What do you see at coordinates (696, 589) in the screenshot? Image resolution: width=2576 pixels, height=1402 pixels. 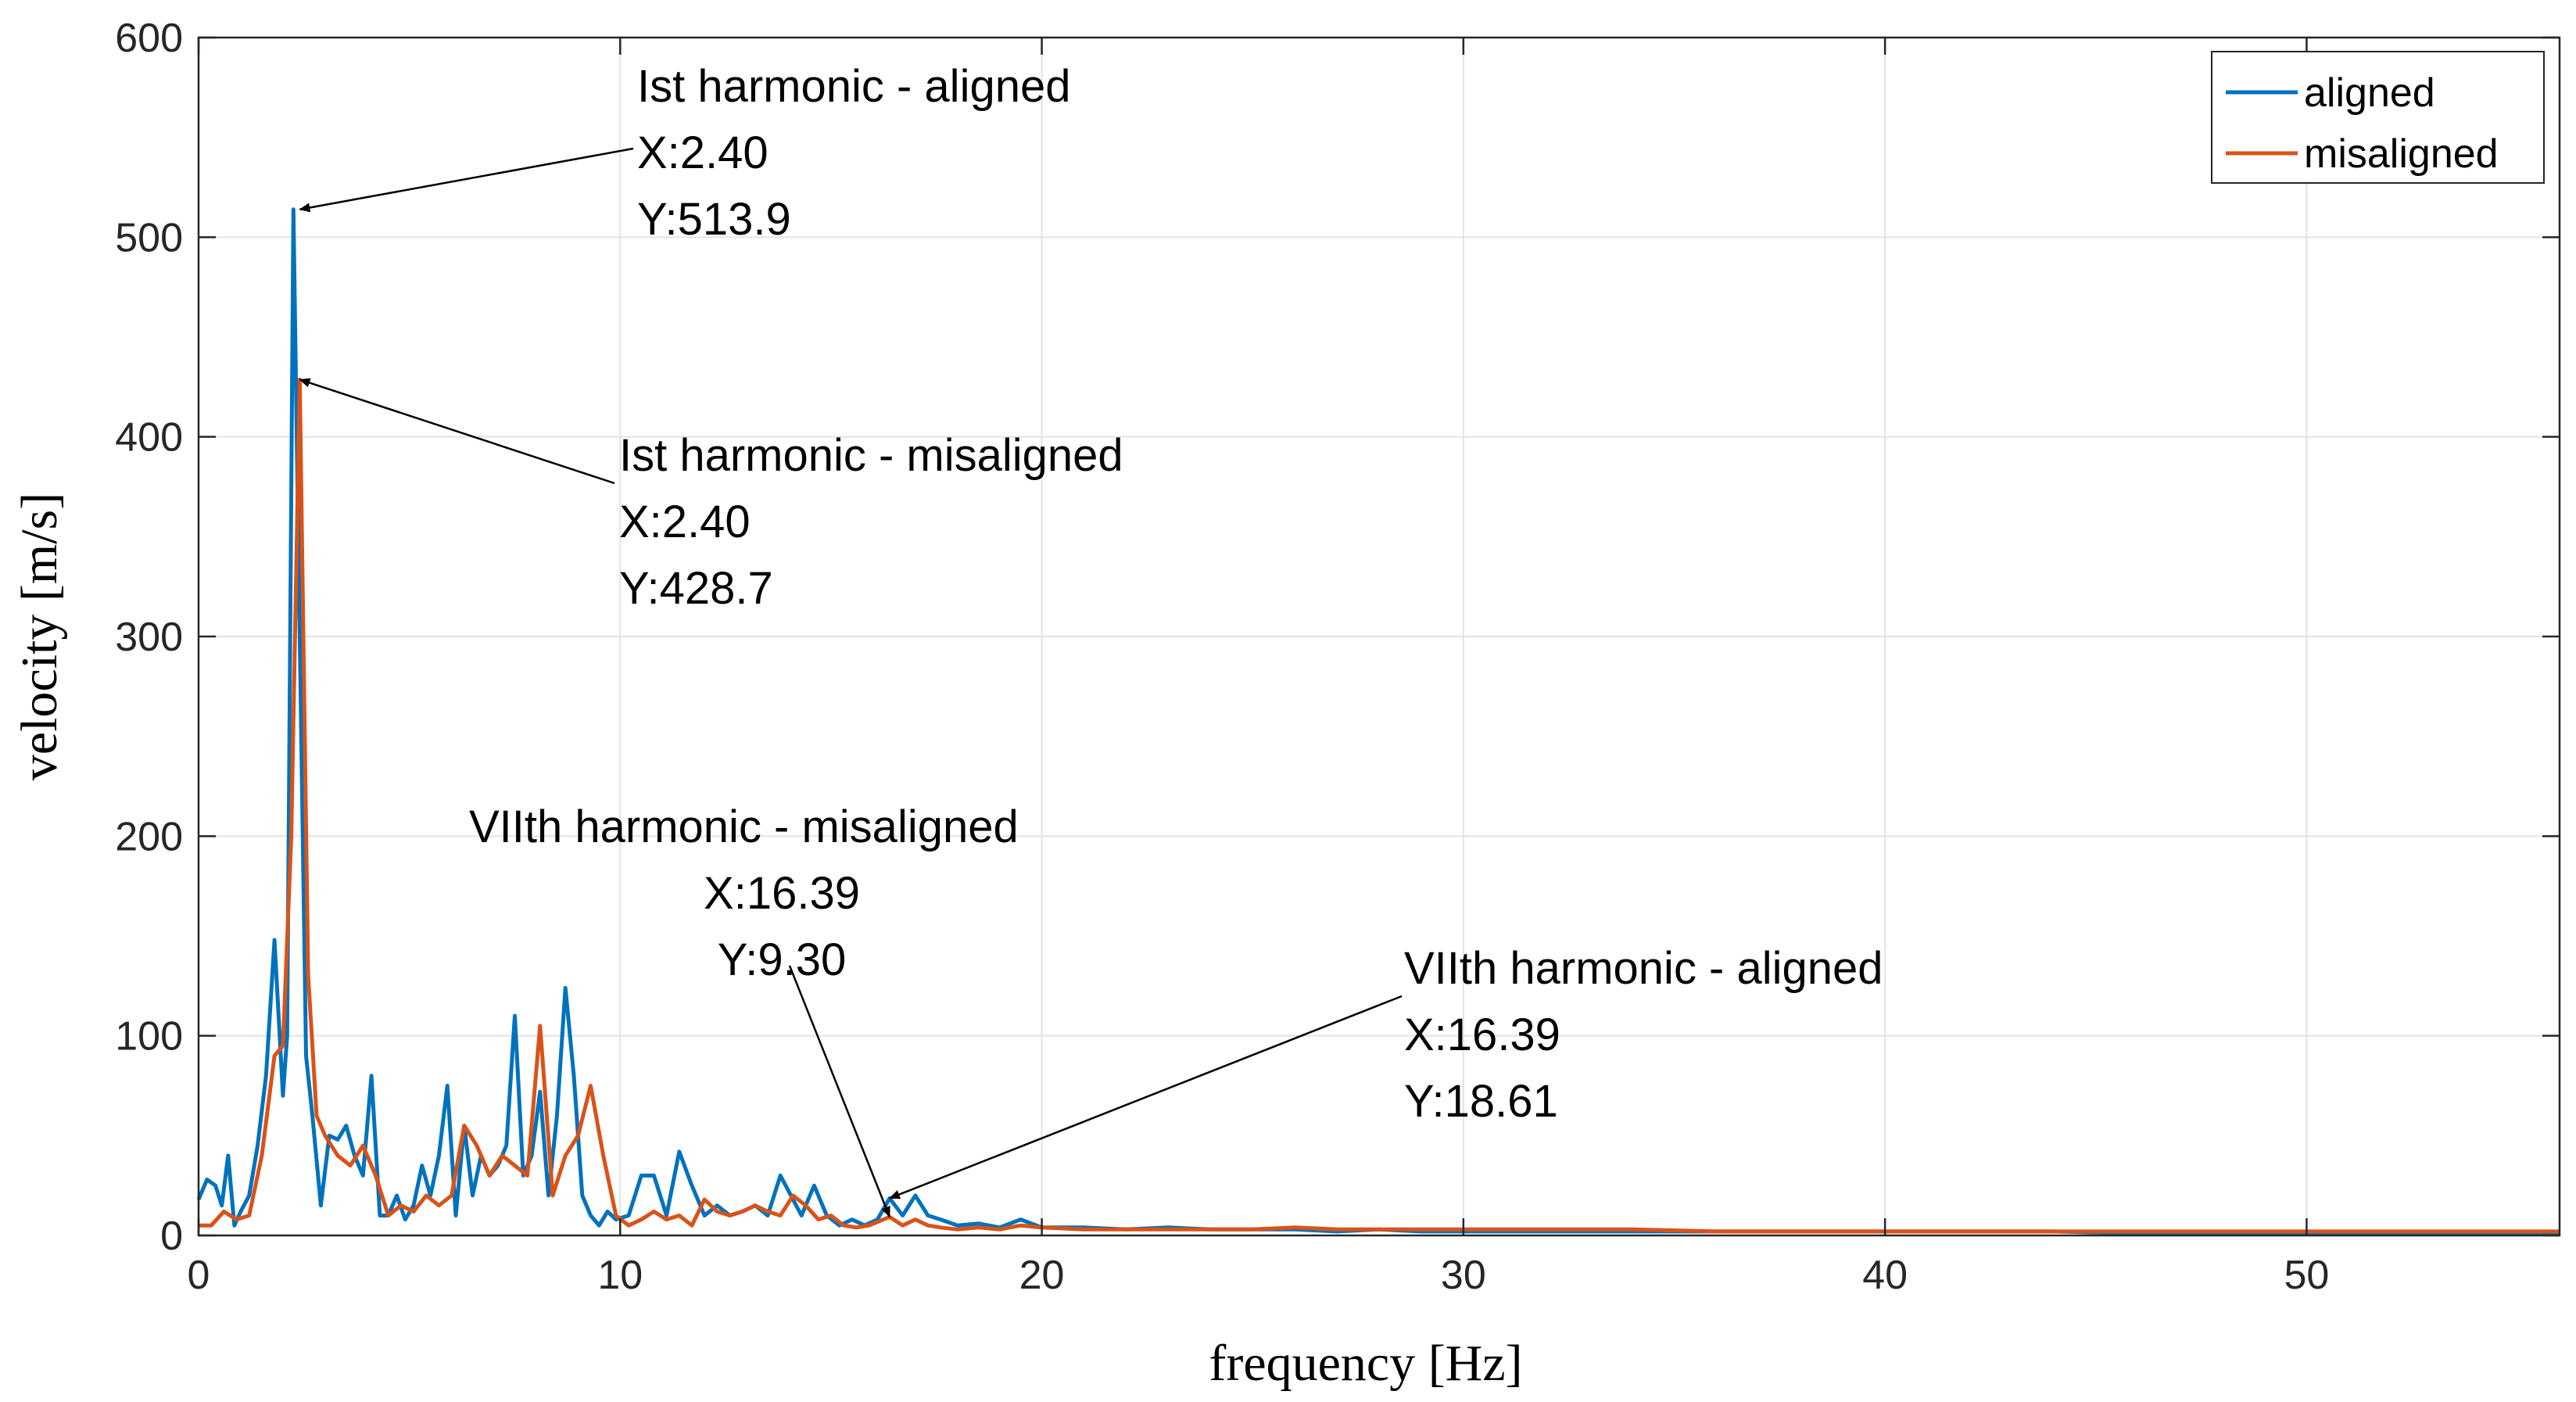 I see `annotation-text-a2-2: Y:428.7` at bounding box center [696, 589].